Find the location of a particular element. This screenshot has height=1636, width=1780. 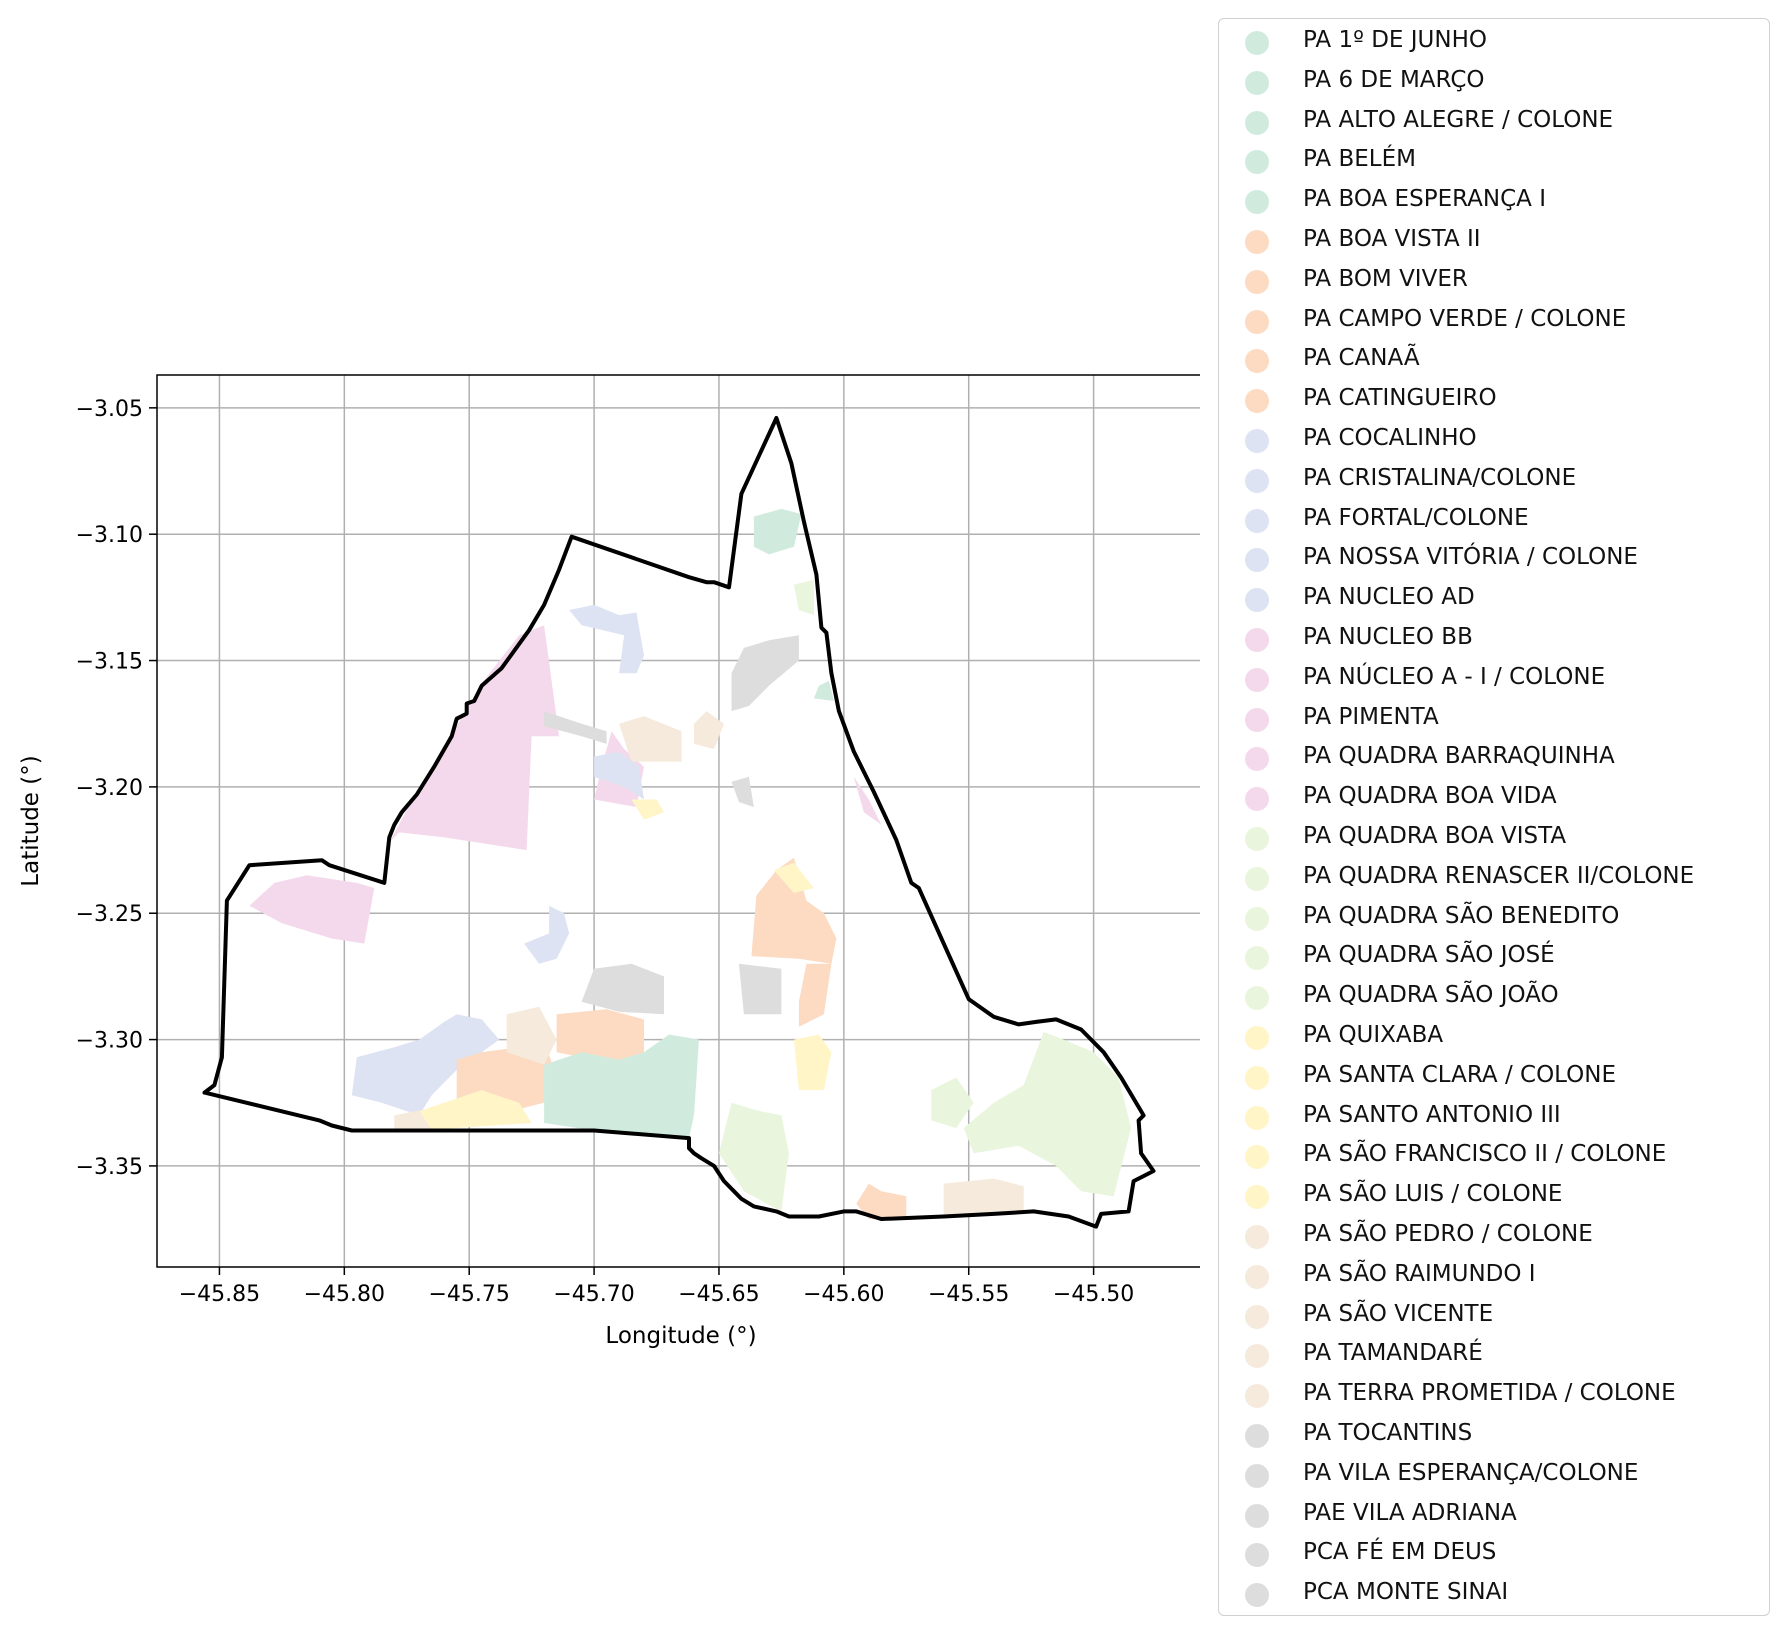

x-tick-label: −45.55 is located at coordinates (968, 1294).